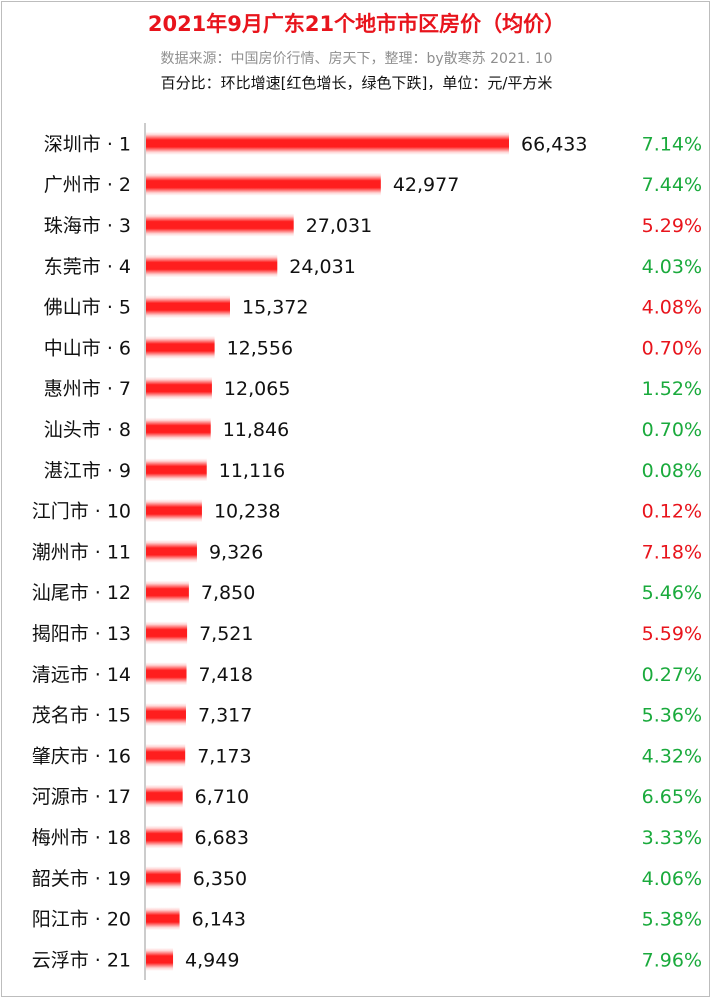  Describe the element at coordinates (226, 634) in the screenshot. I see `value-label: 7,521` at that location.